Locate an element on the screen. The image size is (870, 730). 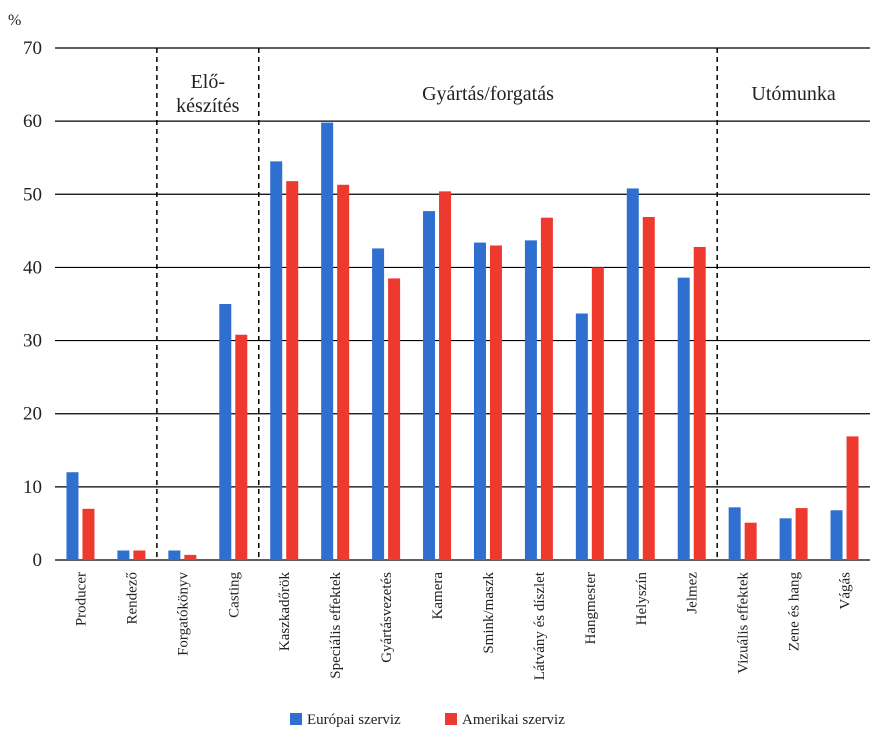
category-label: Helyszín is located at coordinates (642, 599).